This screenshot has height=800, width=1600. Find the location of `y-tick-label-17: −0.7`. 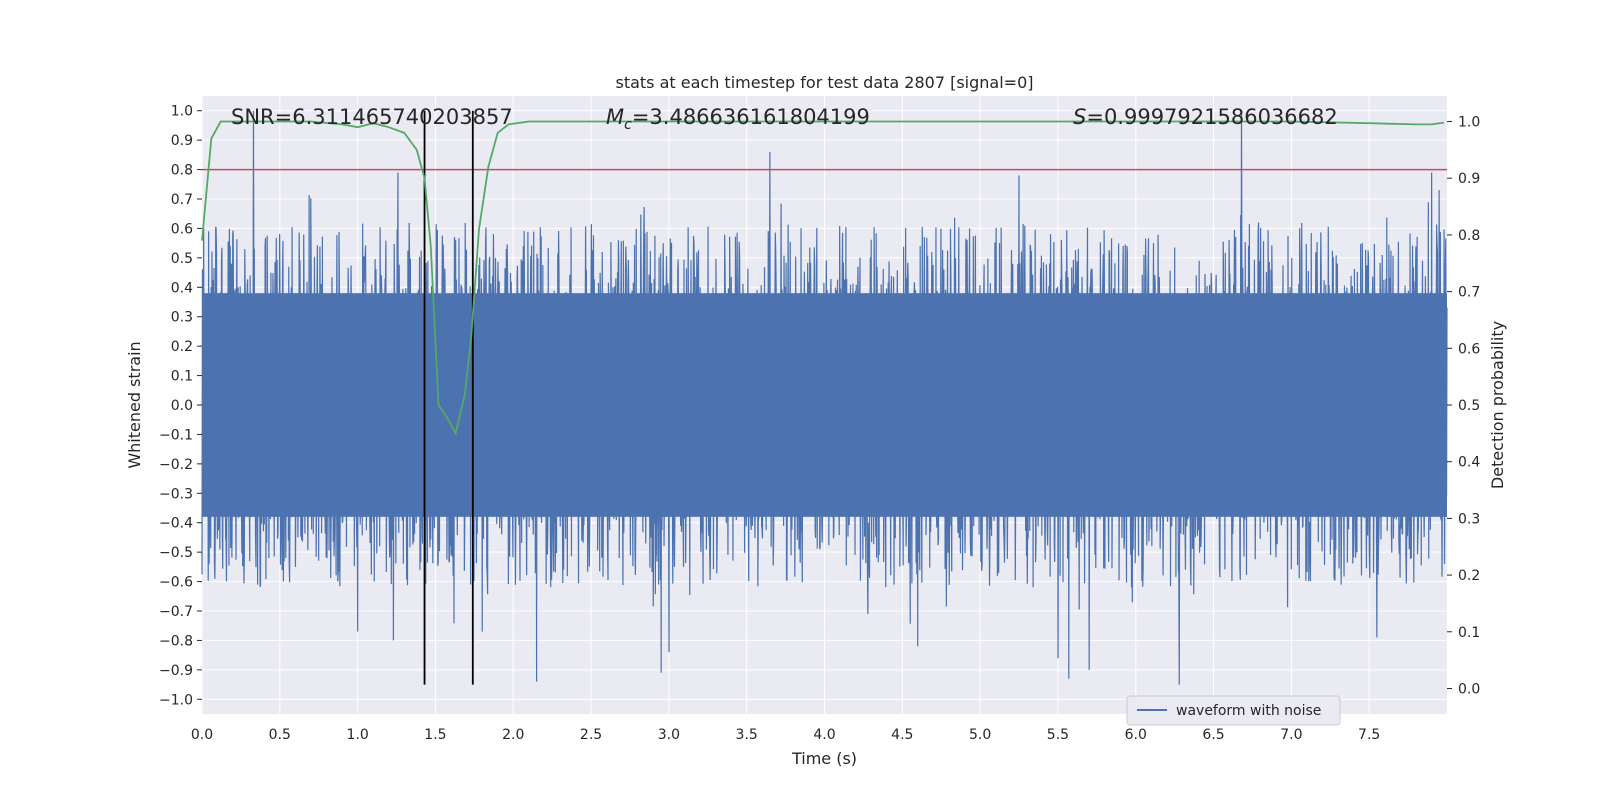

y-tick-label-17: −0.7 is located at coordinates (176, 612).